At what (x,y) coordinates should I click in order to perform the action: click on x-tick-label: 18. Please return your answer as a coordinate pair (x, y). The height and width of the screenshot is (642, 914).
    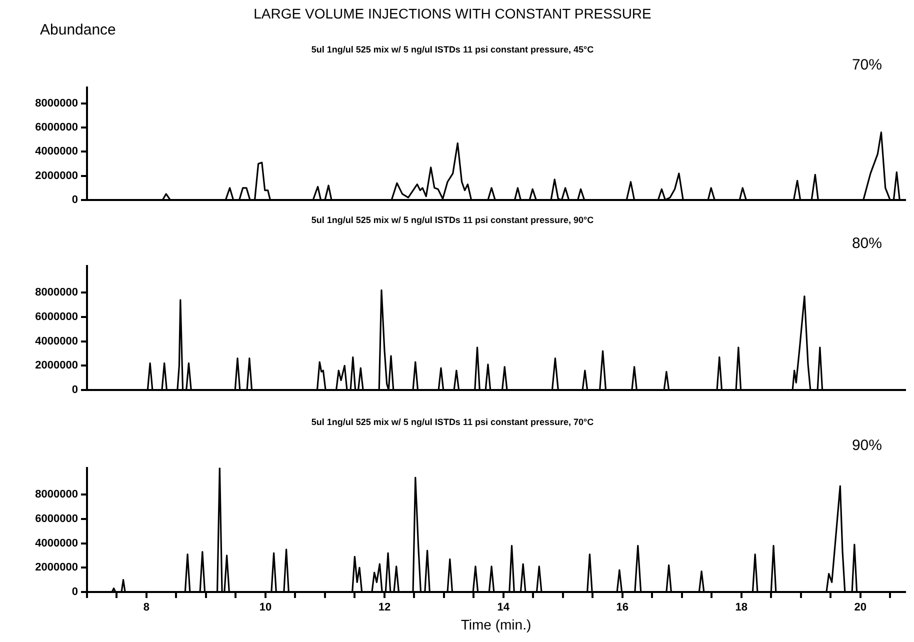
    Looking at the image, I should click on (741, 608).